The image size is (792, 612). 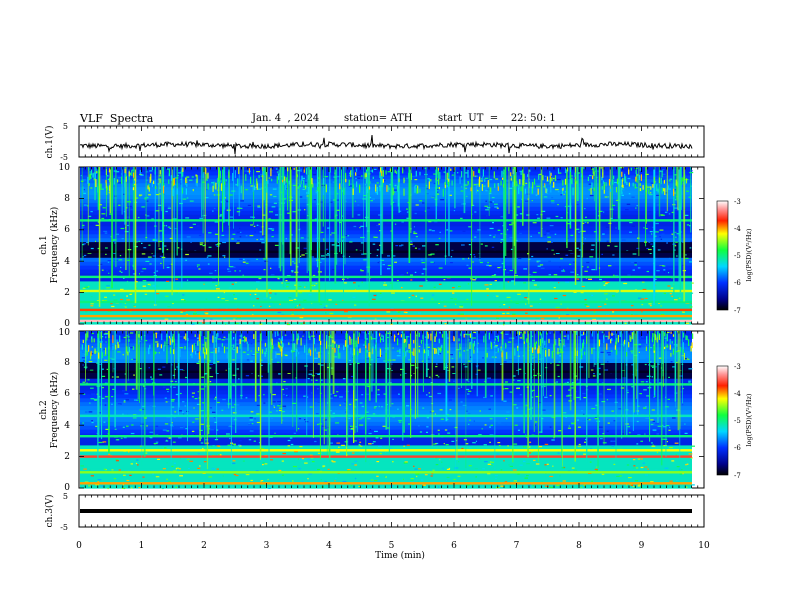 What do you see at coordinates (44, 409) in the screenshot?
I see `ch2-spec-channel-label: ch.2` at bounding box center [44, 409].